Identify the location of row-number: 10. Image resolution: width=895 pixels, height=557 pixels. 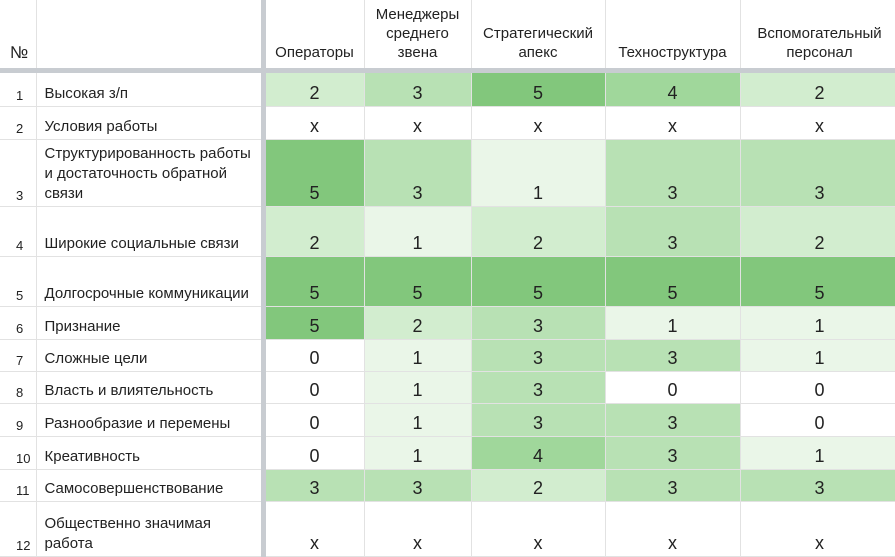
(18, 453).